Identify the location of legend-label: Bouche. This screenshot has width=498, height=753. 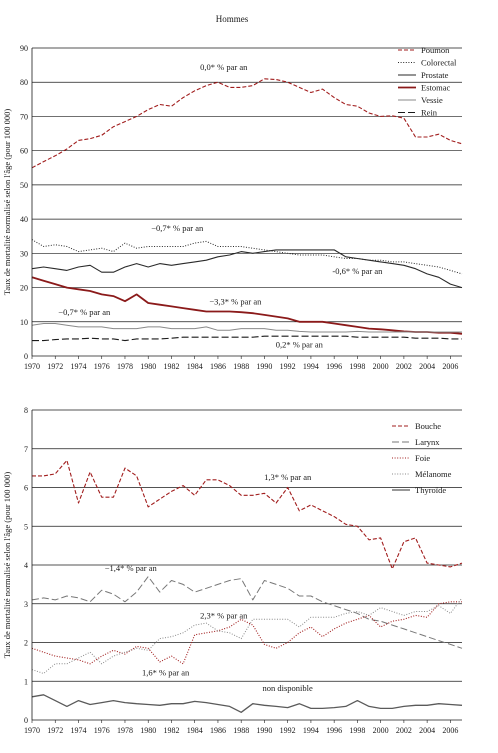
(428, 426).